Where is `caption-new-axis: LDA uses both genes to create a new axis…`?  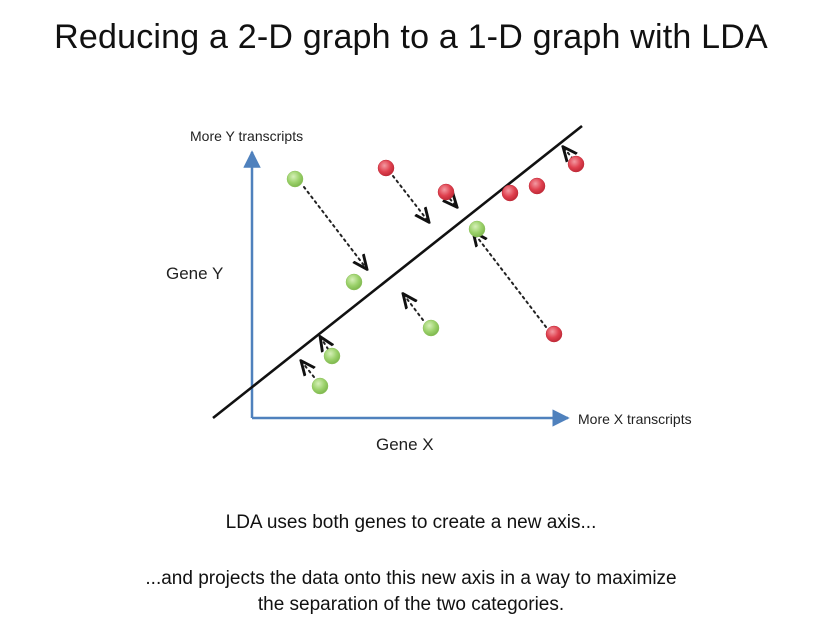
caption-new-axis: LDA uses both genes to create a new axis… is located at coordinates (411, 522).